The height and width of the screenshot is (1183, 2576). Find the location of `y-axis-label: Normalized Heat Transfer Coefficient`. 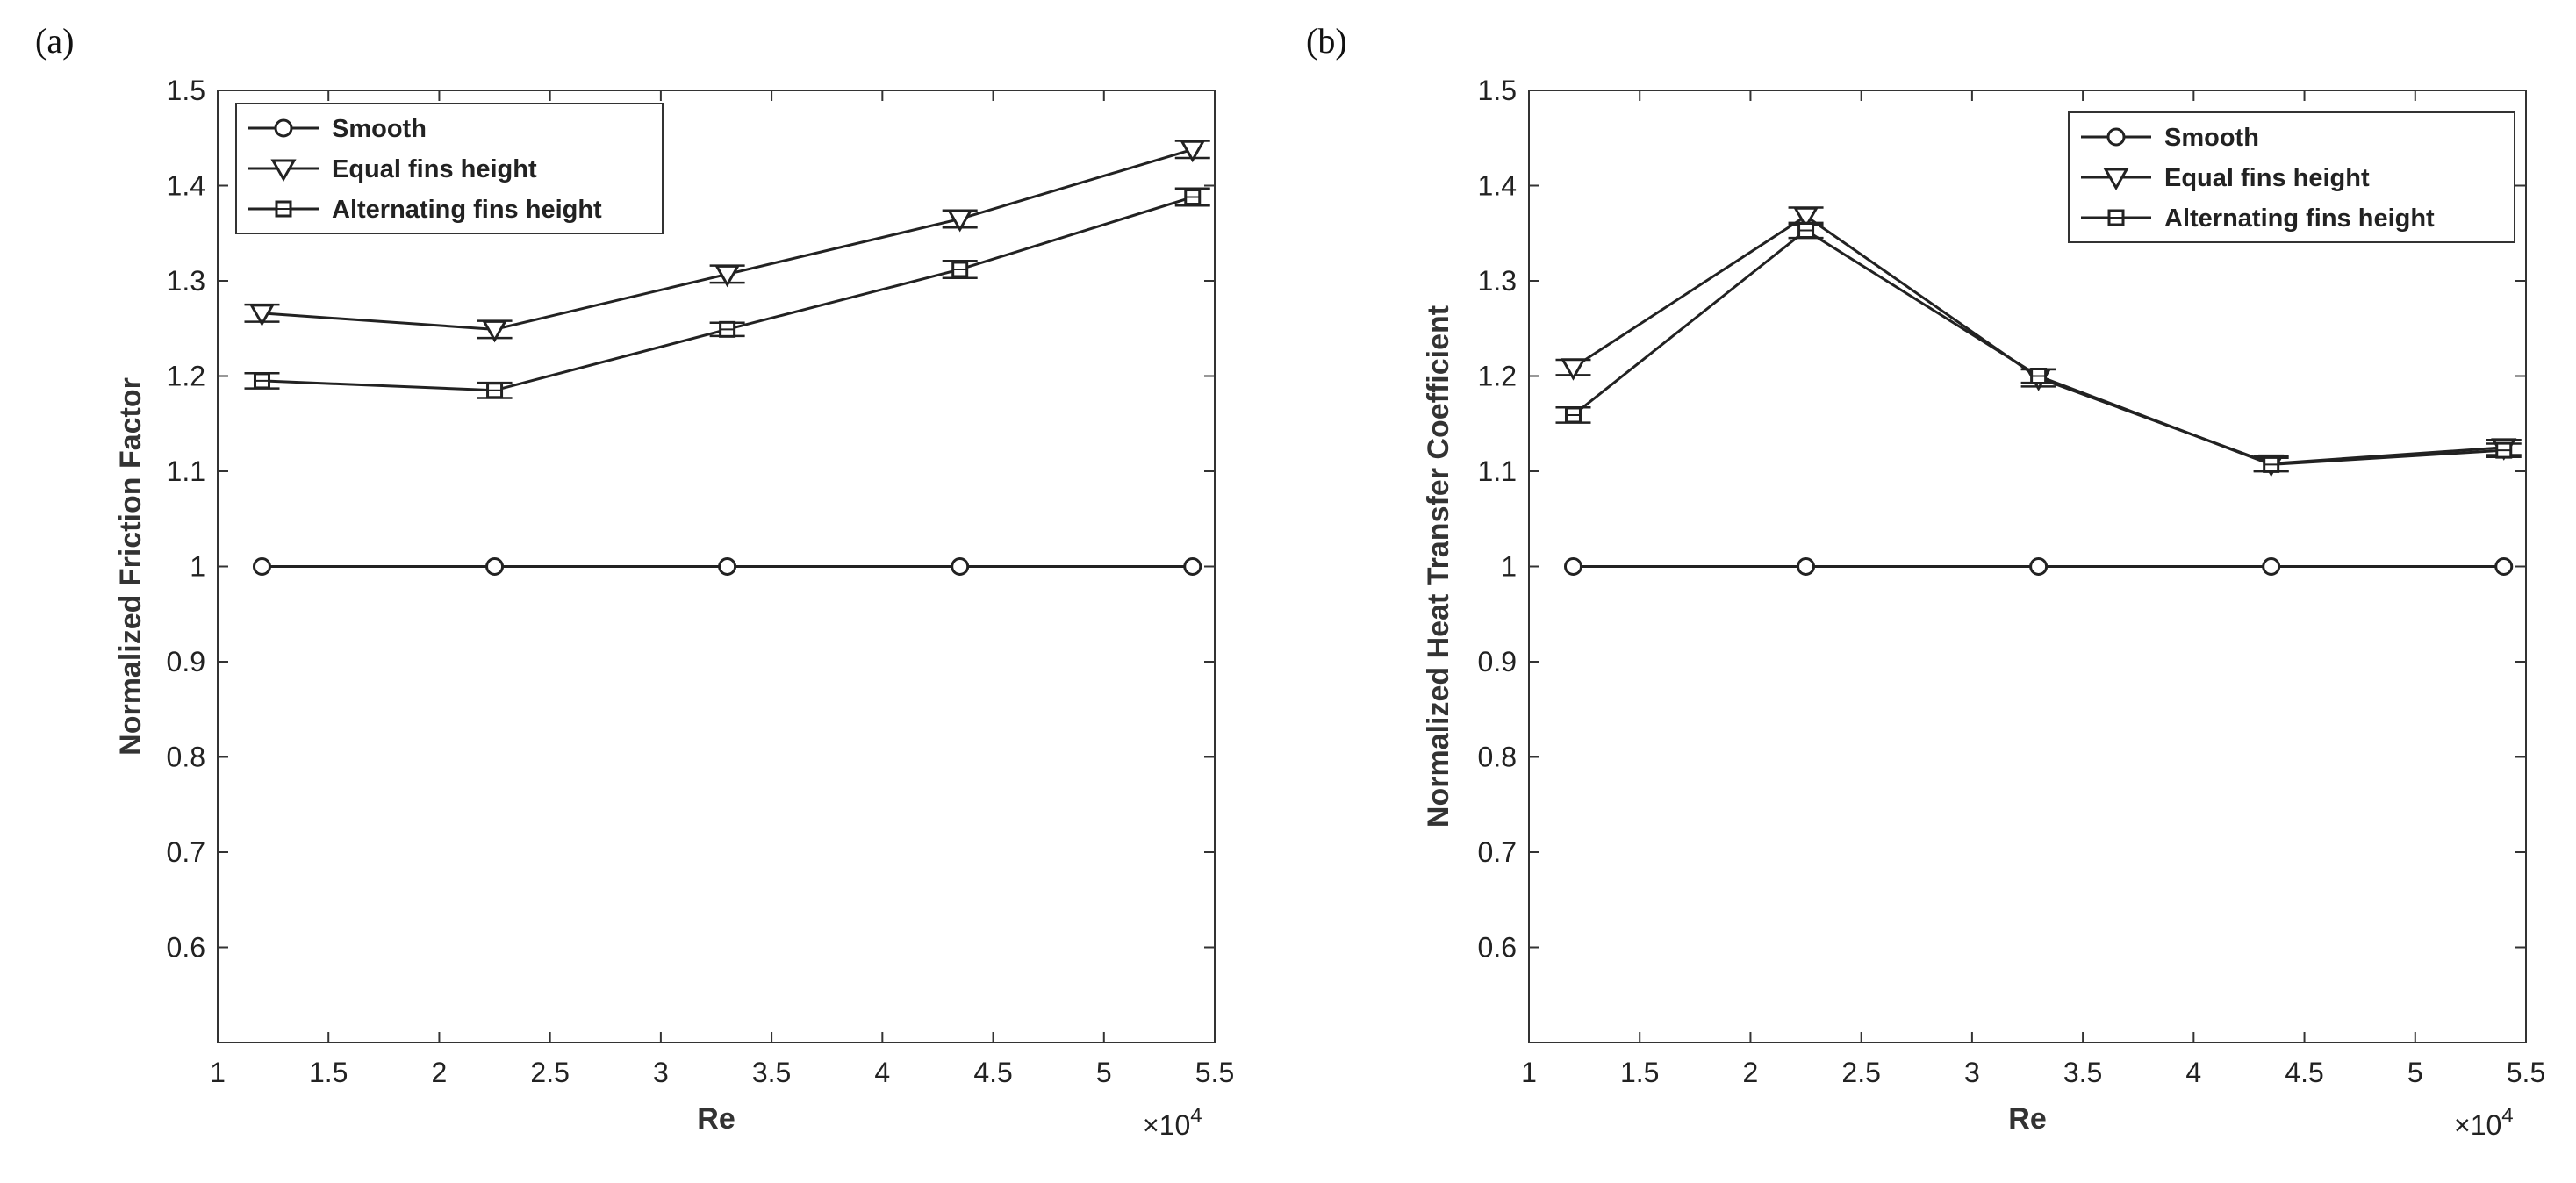

y-axis-label: Normalized Heat Transfer Coefficient is located at coordinates (1438, 566).